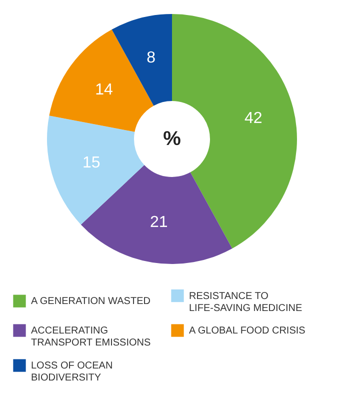 The width and height of the screenshot is (345, 402). I want to click on data-label: 15, so click(91, 163).